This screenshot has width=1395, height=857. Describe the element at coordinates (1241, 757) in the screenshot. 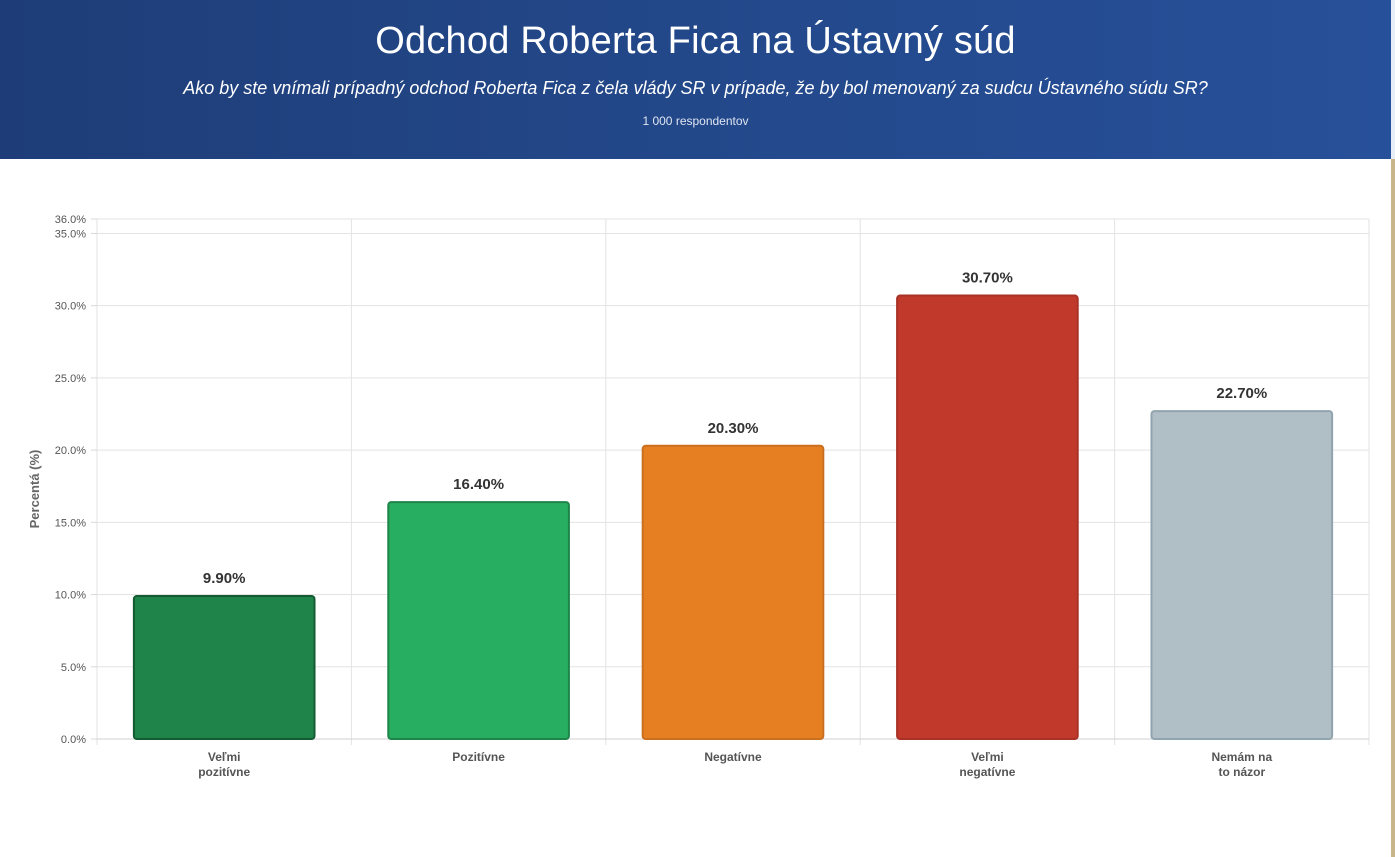

I see `x-tick-label: Nemám na` at that location.